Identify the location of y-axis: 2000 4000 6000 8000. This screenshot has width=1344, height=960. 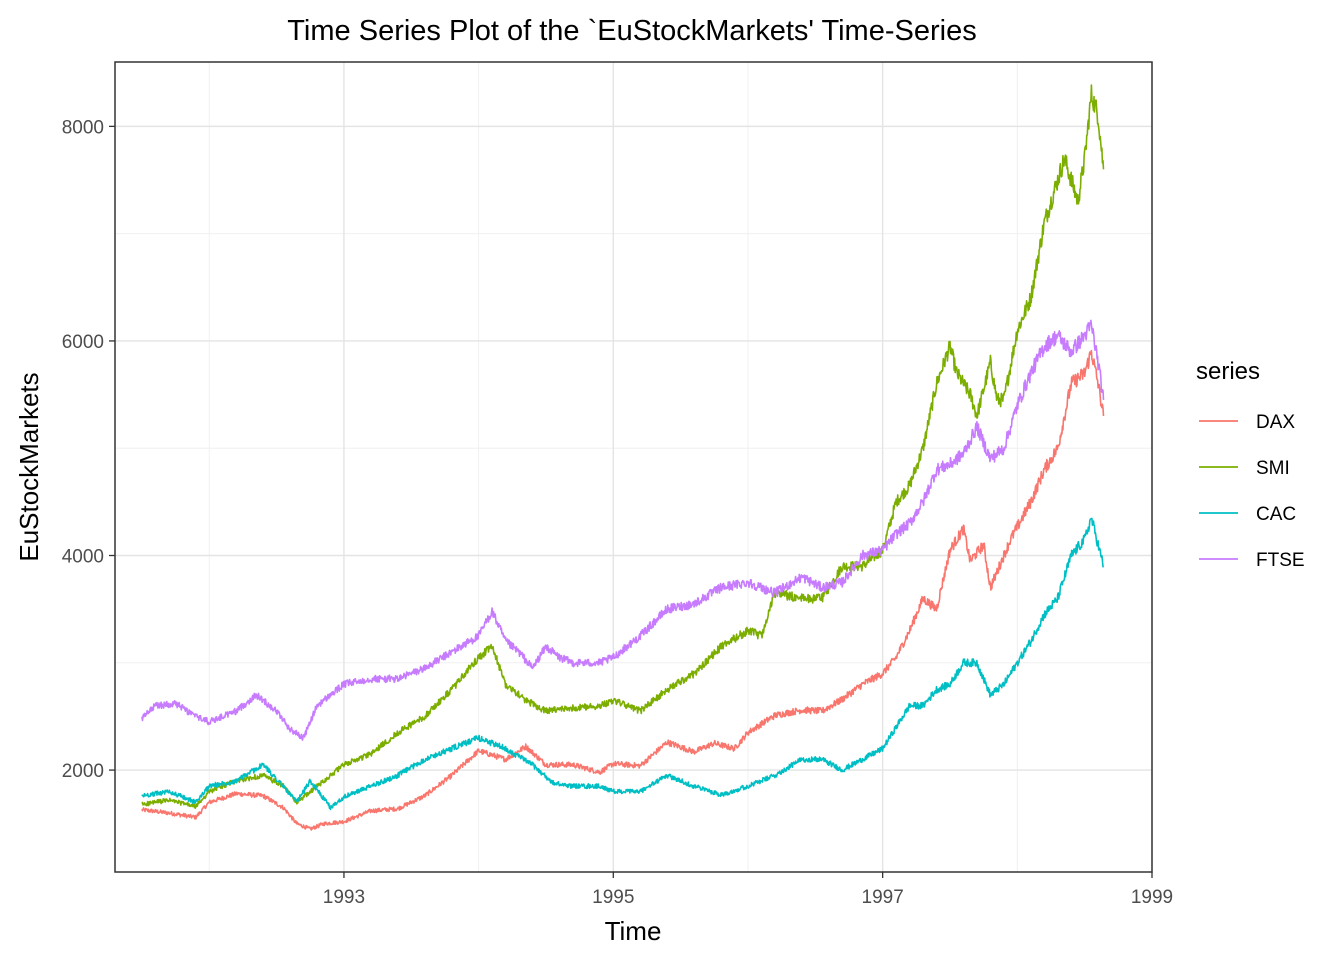
(88, 449).